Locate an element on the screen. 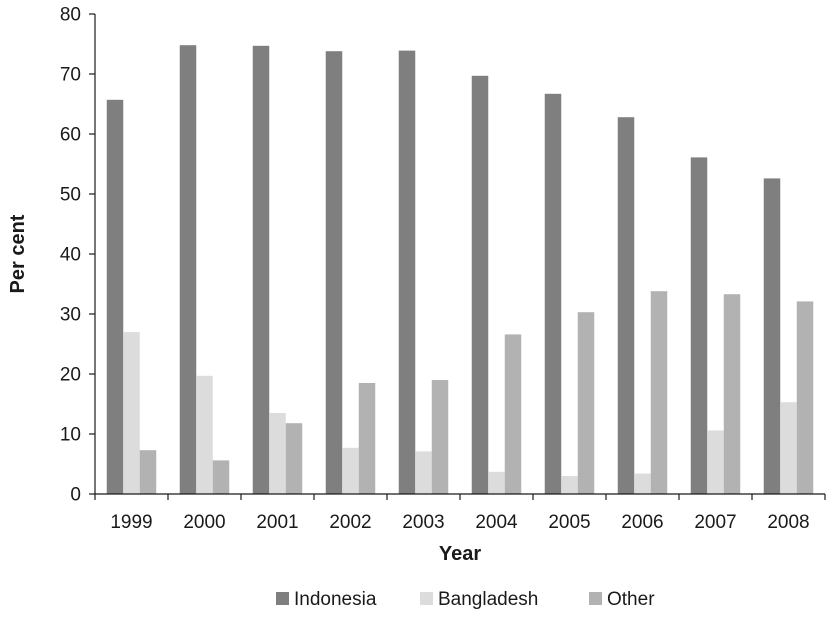 This screenshot has height=620, width=832. legend-swatch-bangladesh is located at coordinates (426, 598).